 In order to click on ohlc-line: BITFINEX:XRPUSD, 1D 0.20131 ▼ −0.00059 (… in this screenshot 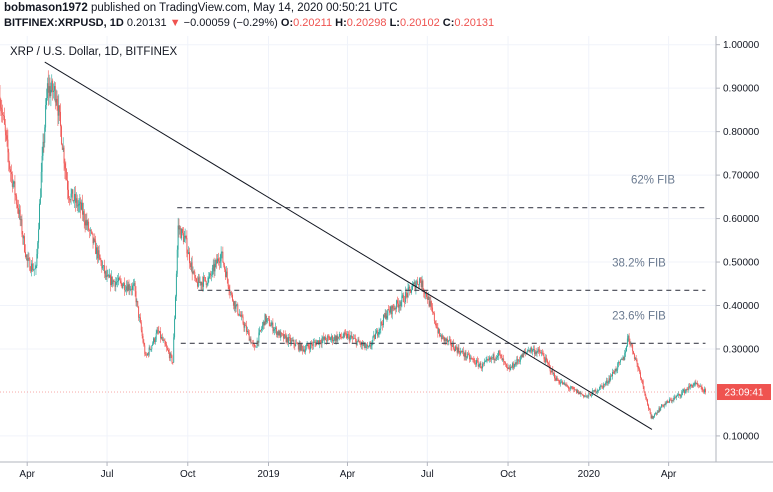, I will do `click(249, 23)`.